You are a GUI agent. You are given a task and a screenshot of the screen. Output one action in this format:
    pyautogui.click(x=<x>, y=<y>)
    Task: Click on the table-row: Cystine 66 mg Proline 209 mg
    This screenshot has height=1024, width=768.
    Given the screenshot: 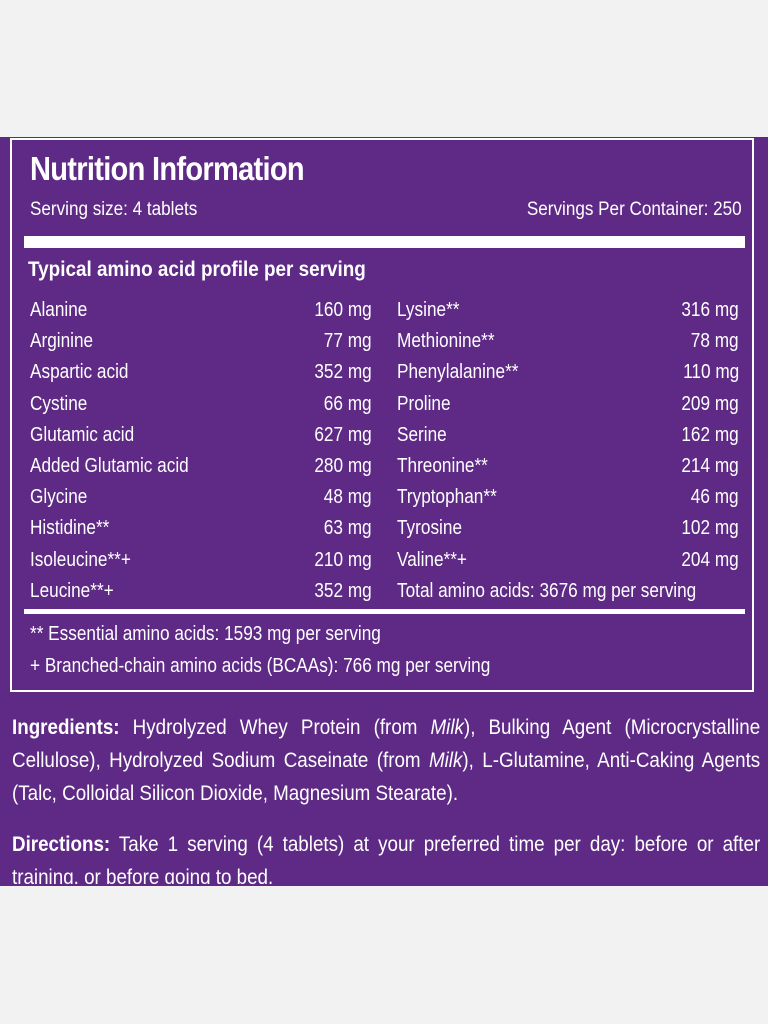 What is the action you would take?
    pyautogui.click(x=384, y=404)
    